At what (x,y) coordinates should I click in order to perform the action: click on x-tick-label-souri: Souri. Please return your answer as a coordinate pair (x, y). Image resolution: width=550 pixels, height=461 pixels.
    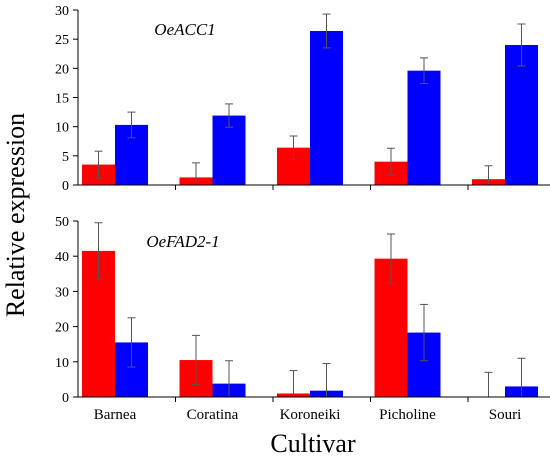
    Looking at the image, I should click on (505, 415).